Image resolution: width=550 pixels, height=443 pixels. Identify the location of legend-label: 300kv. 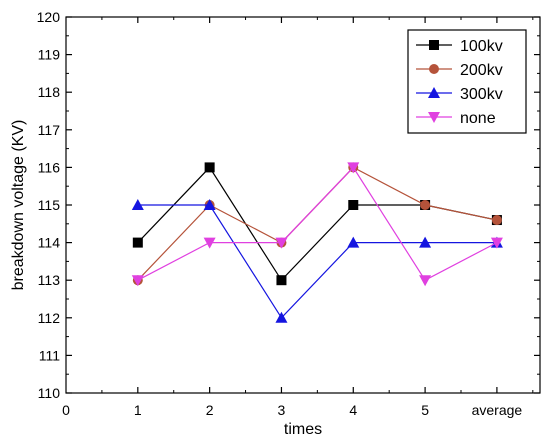
(481, 94).